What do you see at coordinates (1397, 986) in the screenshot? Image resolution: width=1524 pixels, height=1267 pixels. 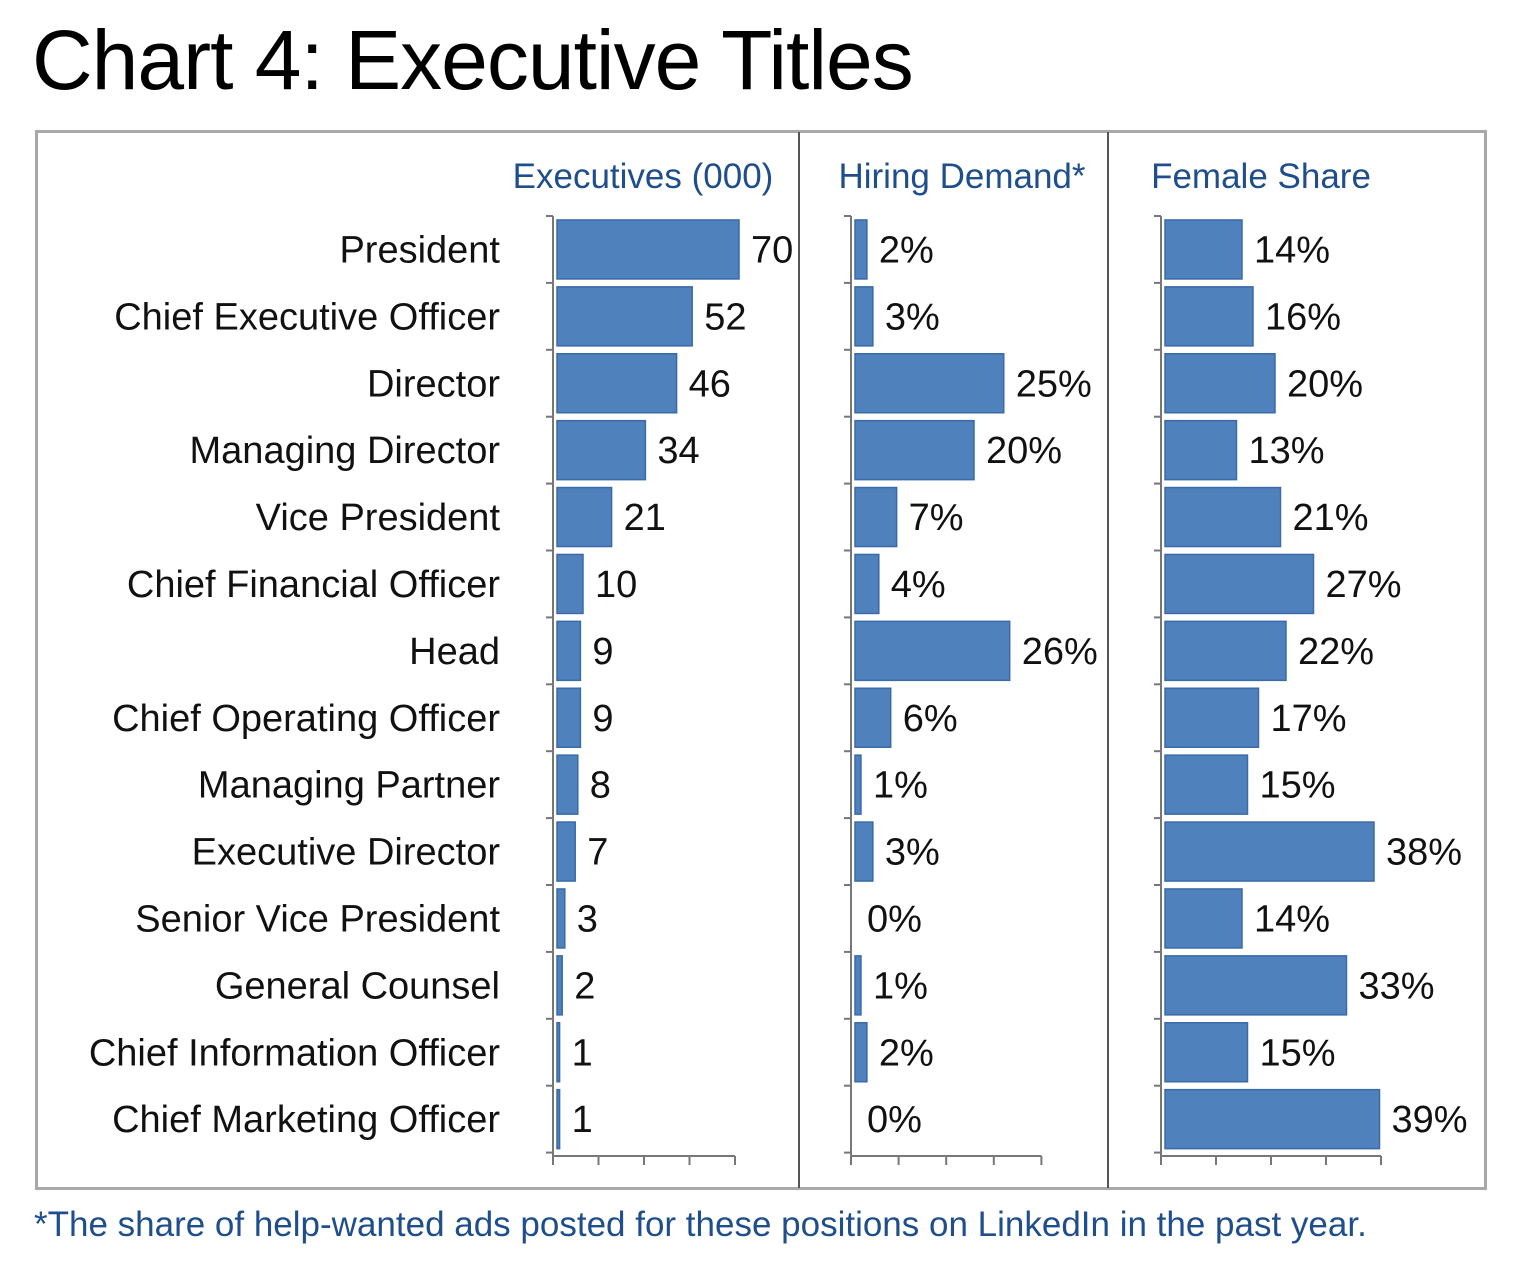 I see `data-label: 33%` at bounding box center [1397, 986].